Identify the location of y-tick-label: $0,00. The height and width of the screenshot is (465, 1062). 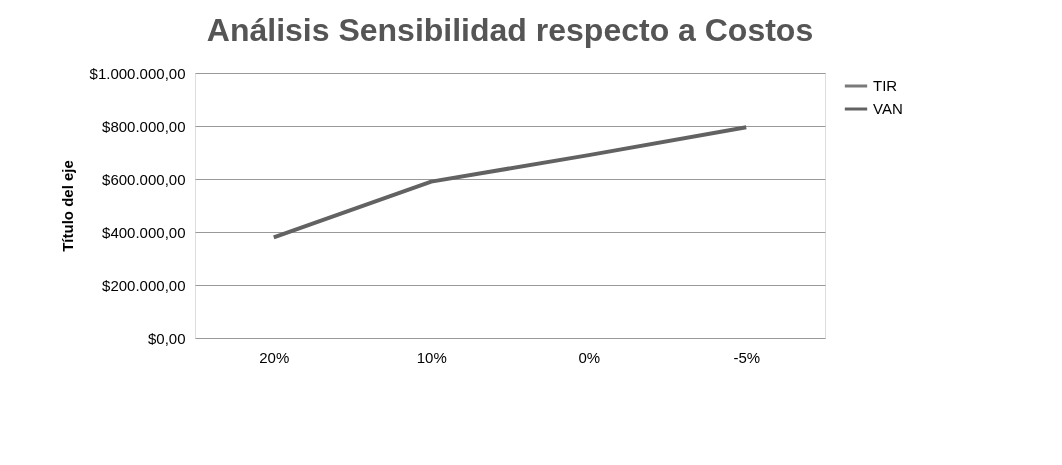
(166, 338).